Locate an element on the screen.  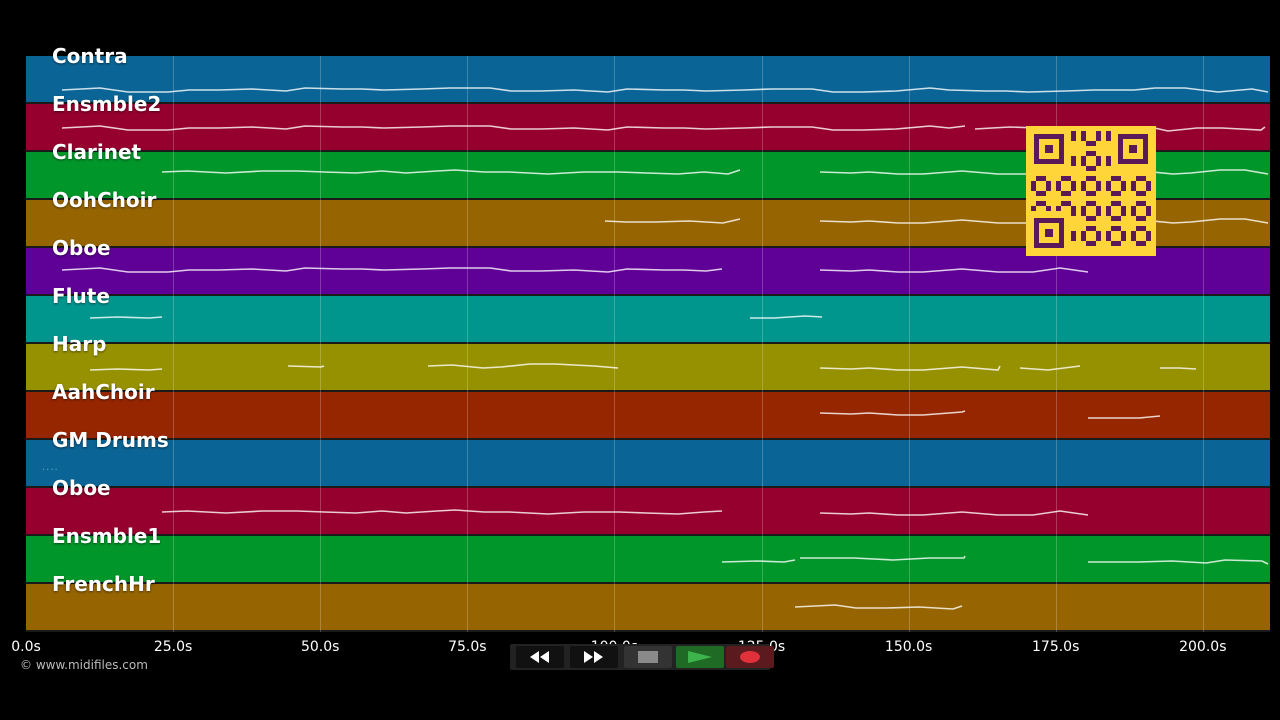
time-tick-label: 50.0s is located at coordinates (320, 647).